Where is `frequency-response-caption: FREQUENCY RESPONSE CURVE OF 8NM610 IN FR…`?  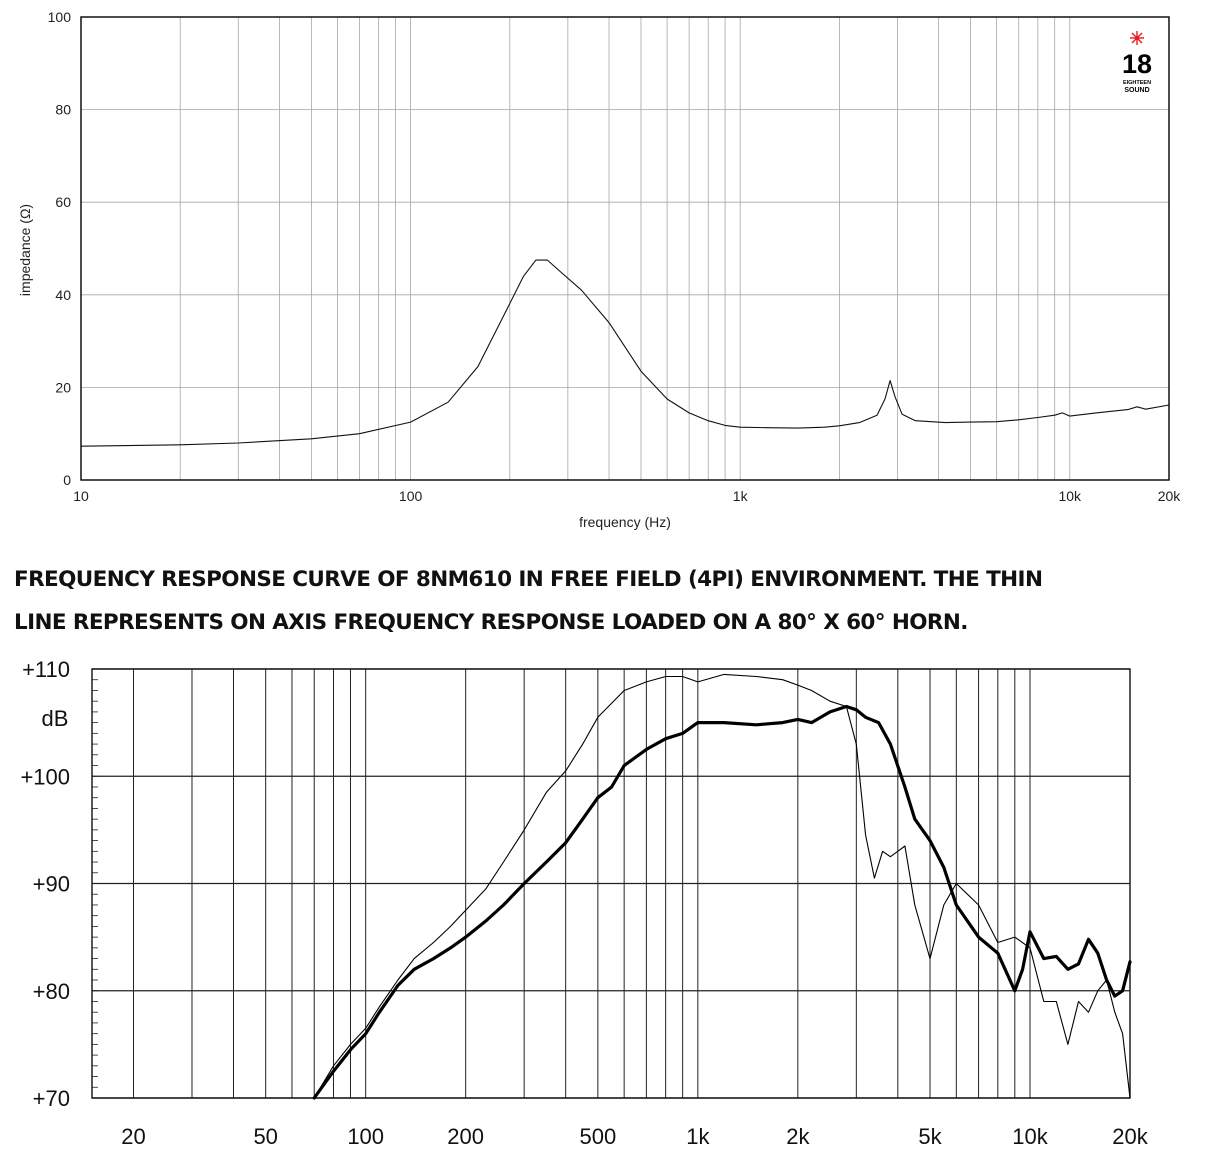 frequency-response-caption: FREQUENCY RESPONSE CURVE OF 8NM610 IN FR… is located at coordinates (604, 601).